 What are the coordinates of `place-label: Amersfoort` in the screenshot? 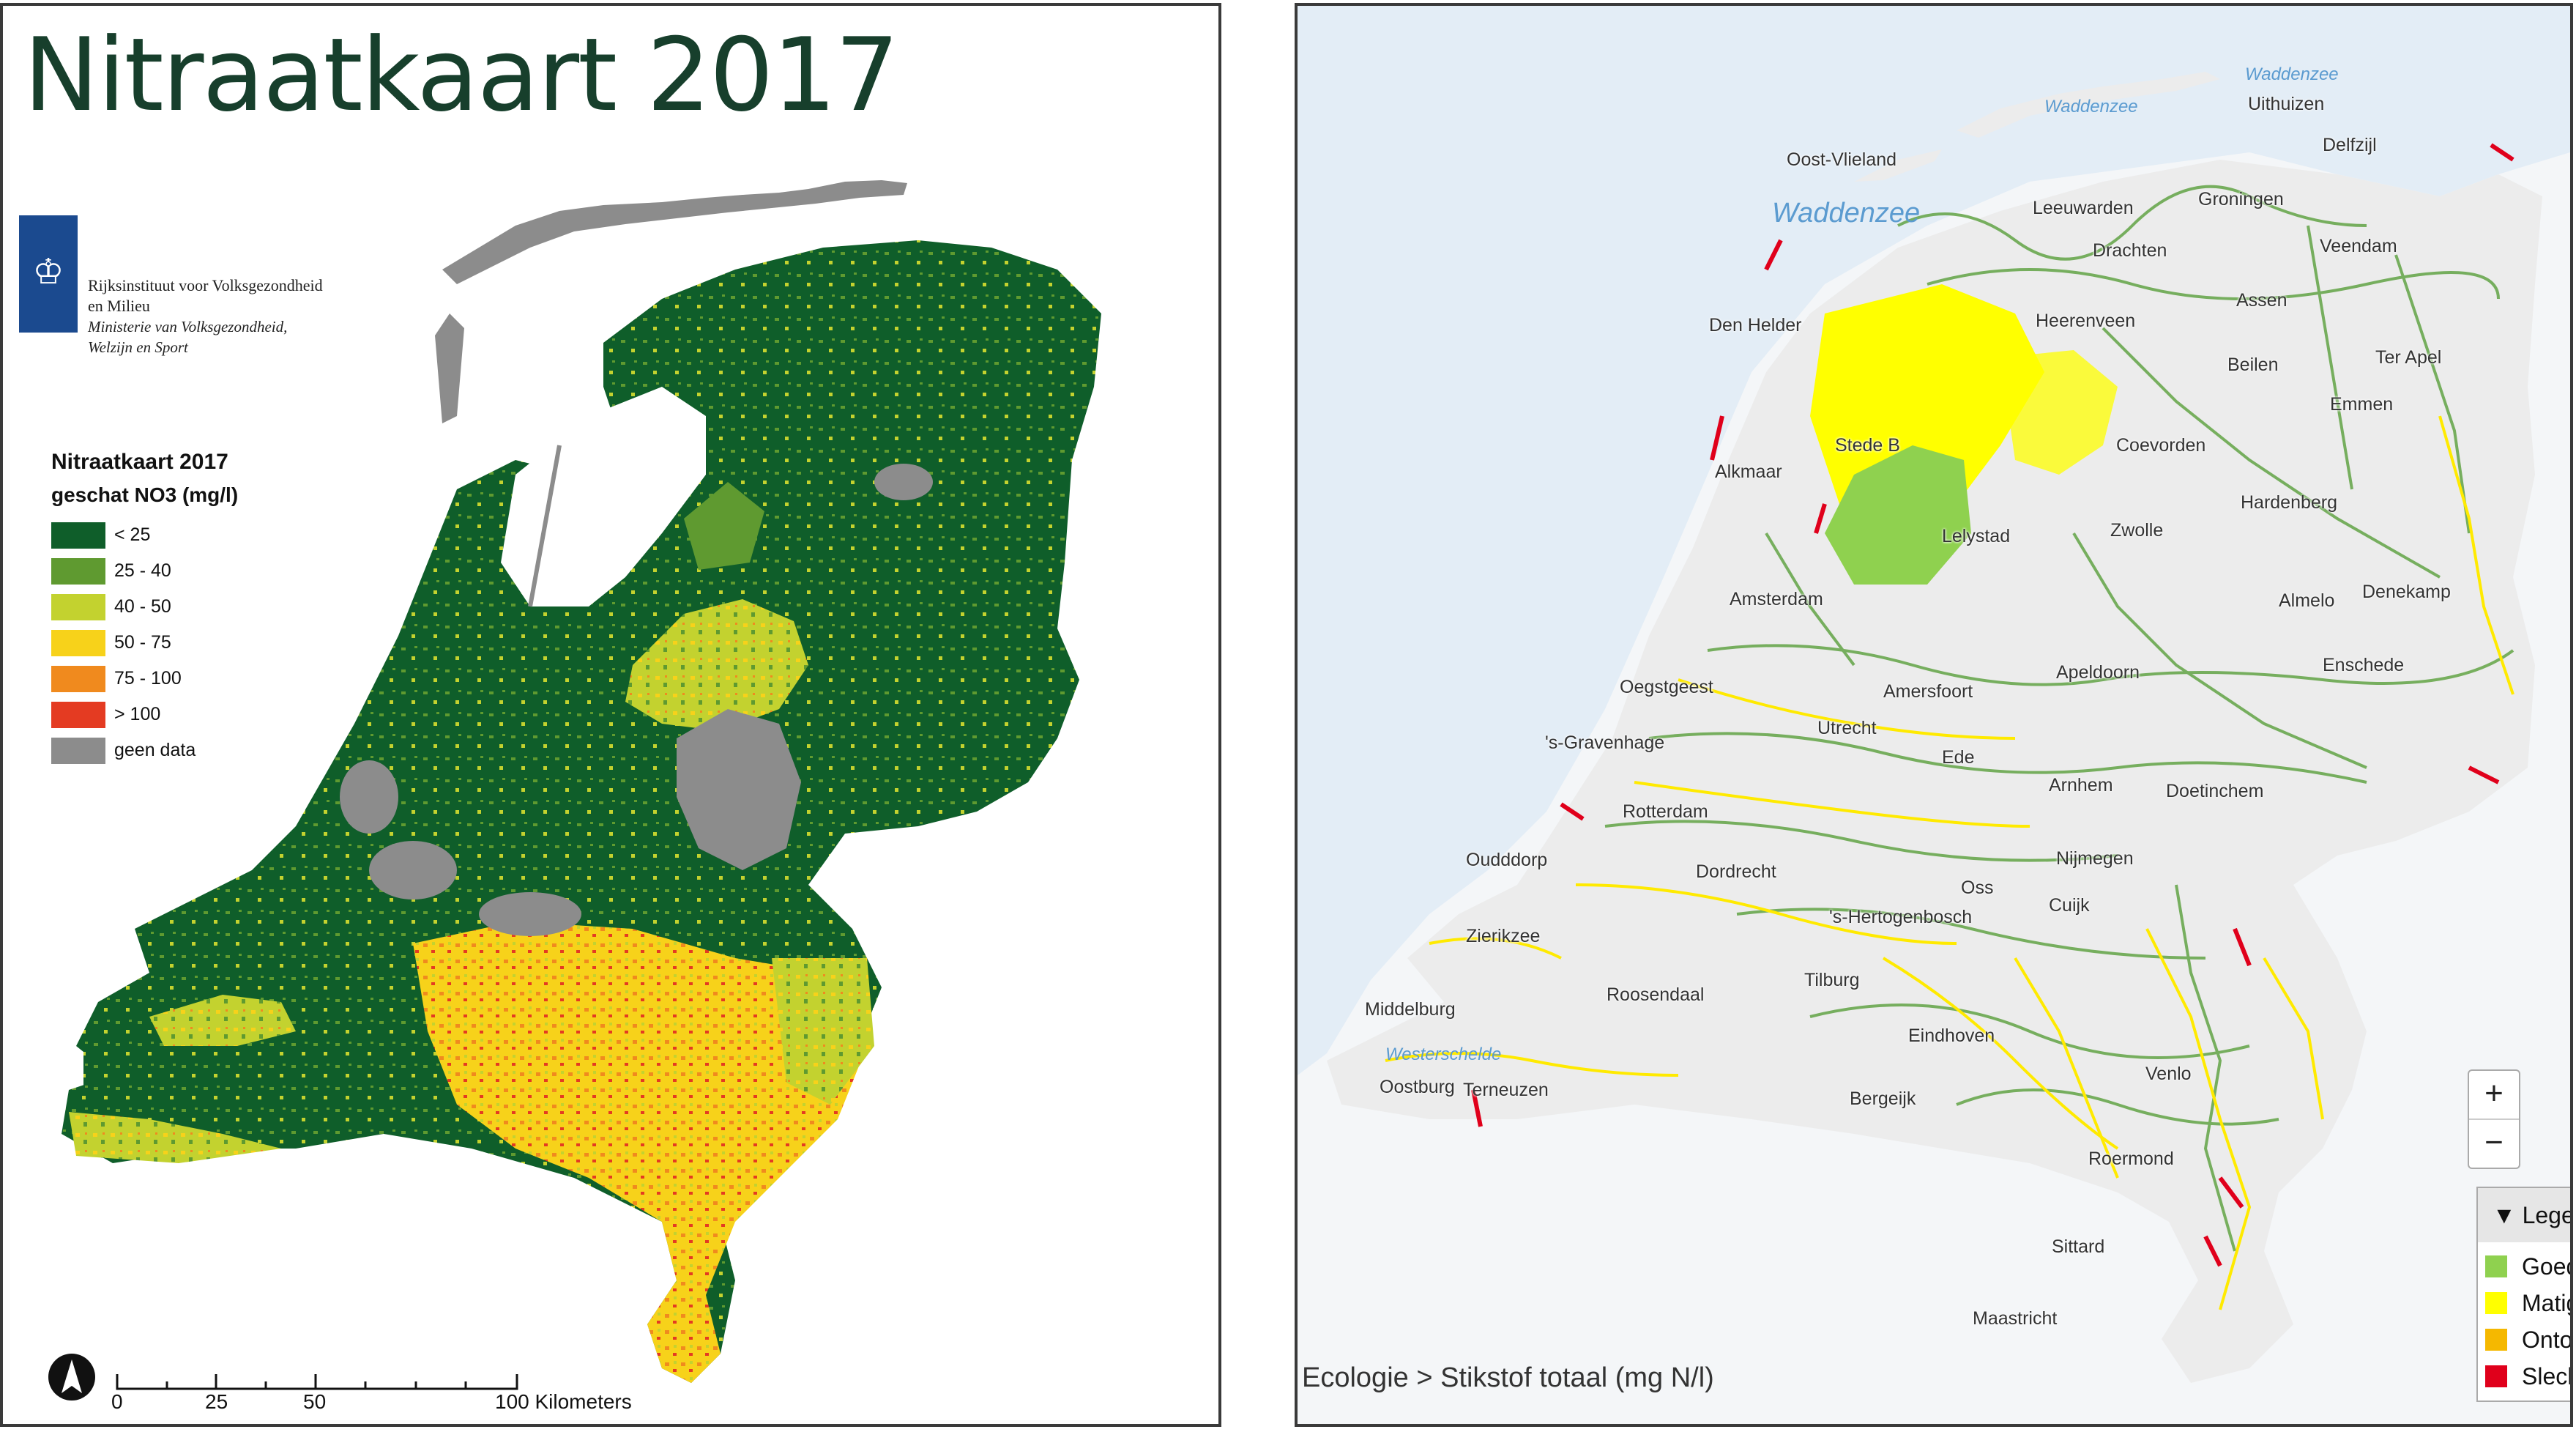 It's located at (1928, 691).